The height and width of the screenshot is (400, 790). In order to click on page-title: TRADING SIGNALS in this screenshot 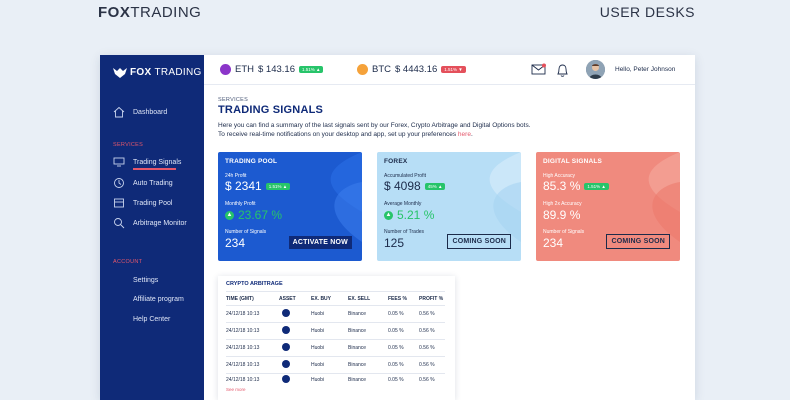, I will do `click(271, 110)`.